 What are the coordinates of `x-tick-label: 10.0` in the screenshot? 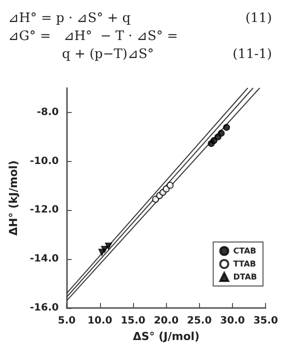 It's located at (100, 321).